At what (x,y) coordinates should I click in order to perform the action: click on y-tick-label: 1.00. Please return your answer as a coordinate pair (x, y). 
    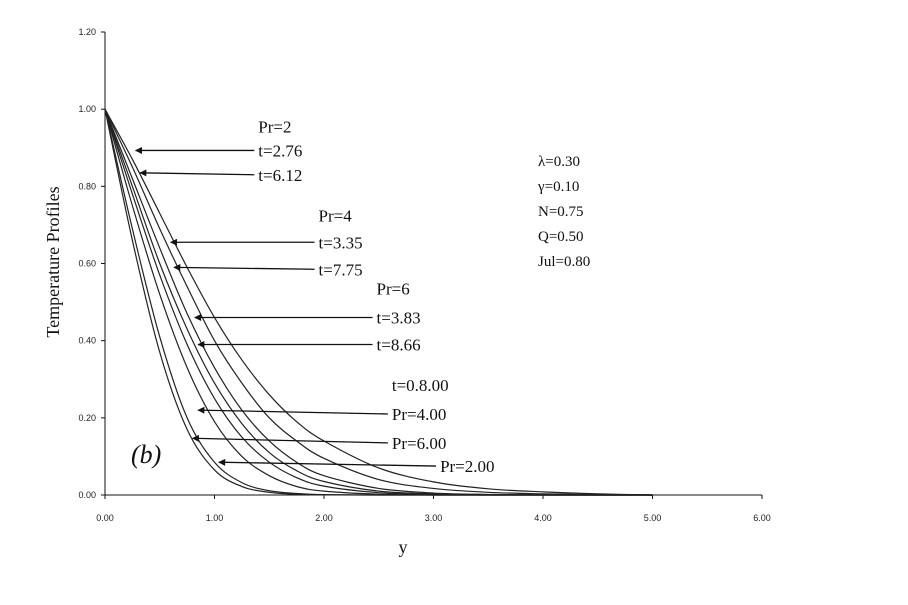
    Looking at the image, I should click on (87, 109).